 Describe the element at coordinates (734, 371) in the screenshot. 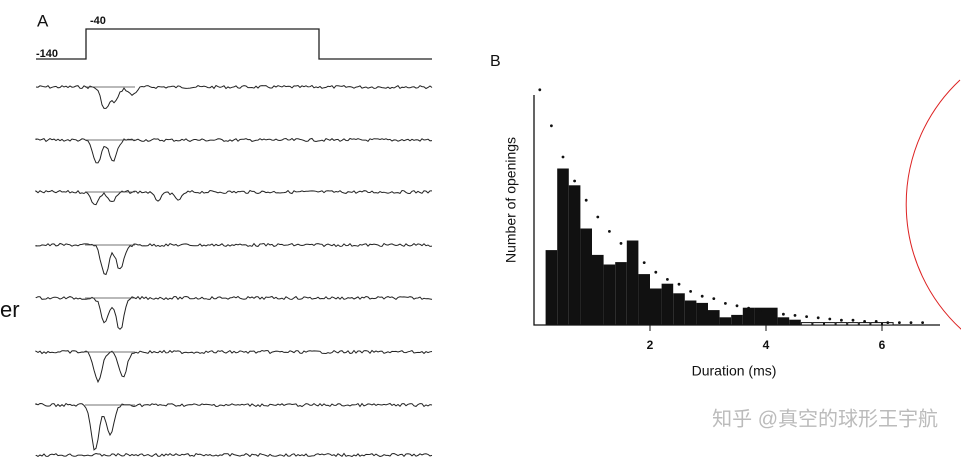

I see `x-axis-label: Duration (ms)` at that location.